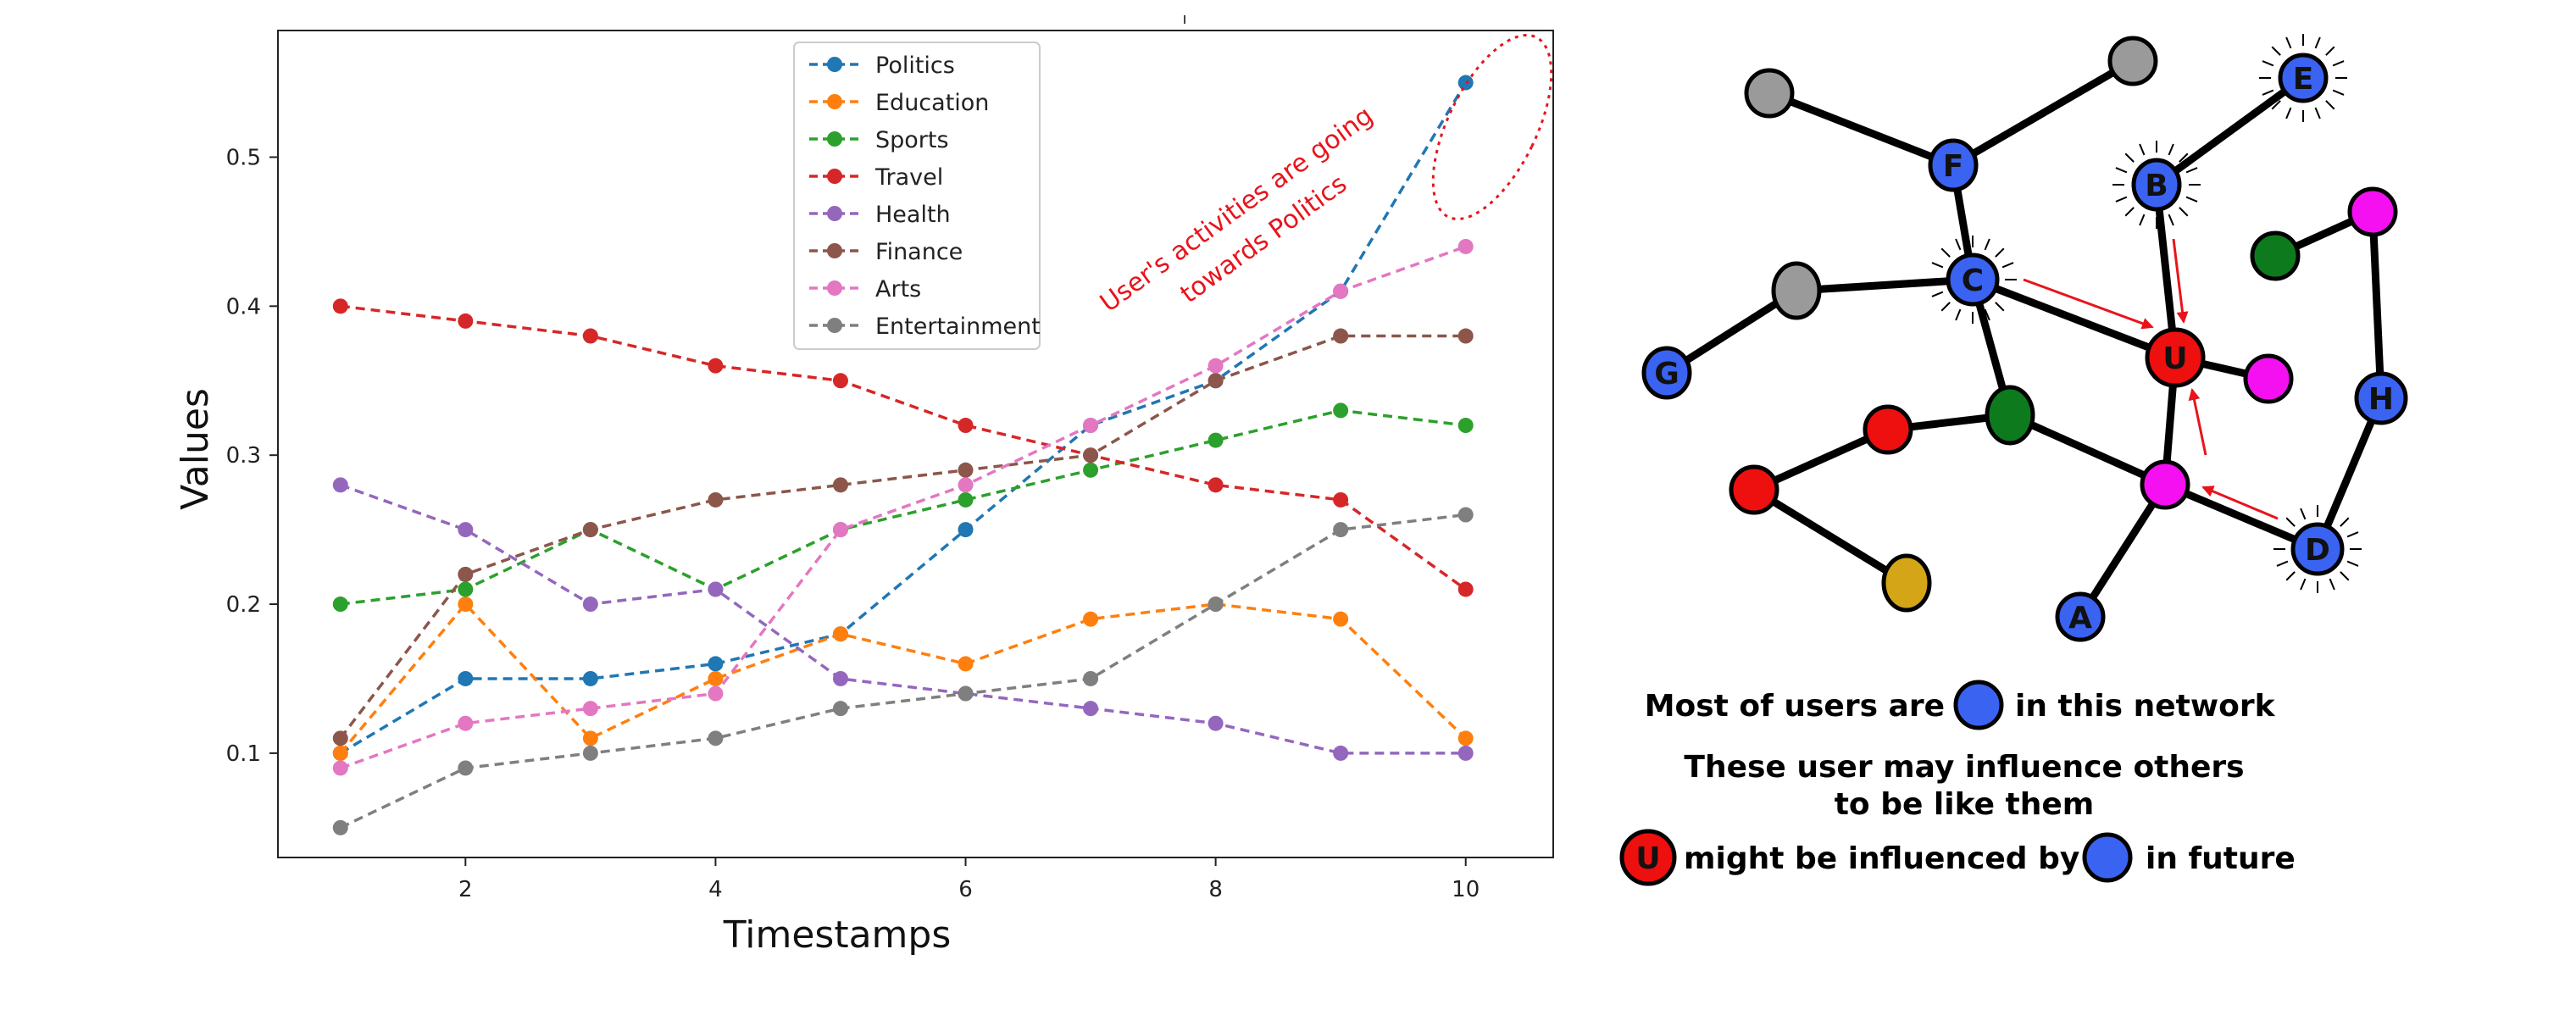 The image size is (2576, 1010). I want to click on legend-blue-node, so click(1978, 705).